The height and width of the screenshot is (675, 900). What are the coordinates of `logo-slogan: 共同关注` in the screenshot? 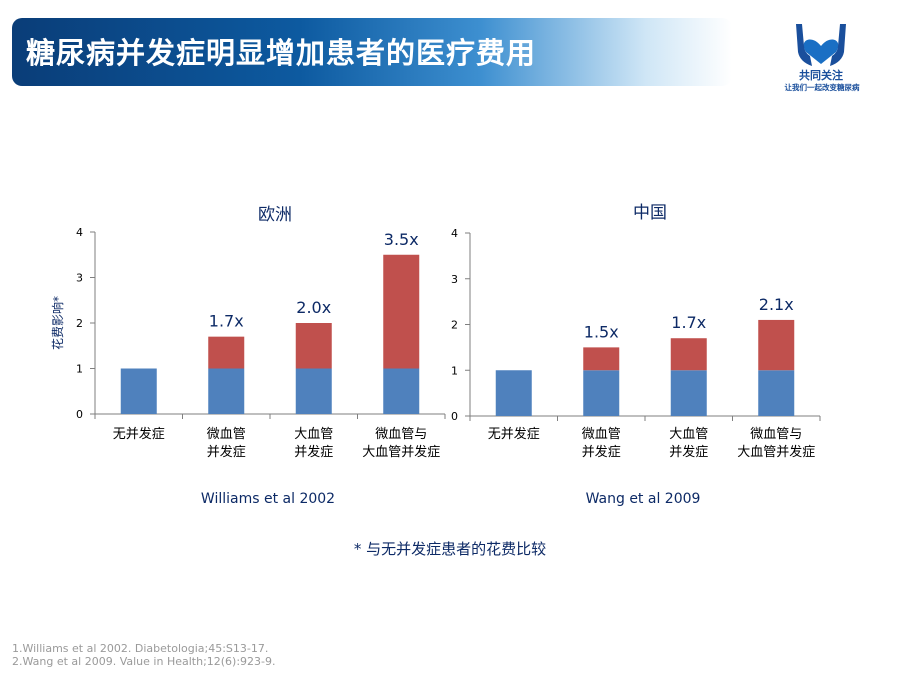 It's located at (821, 75).